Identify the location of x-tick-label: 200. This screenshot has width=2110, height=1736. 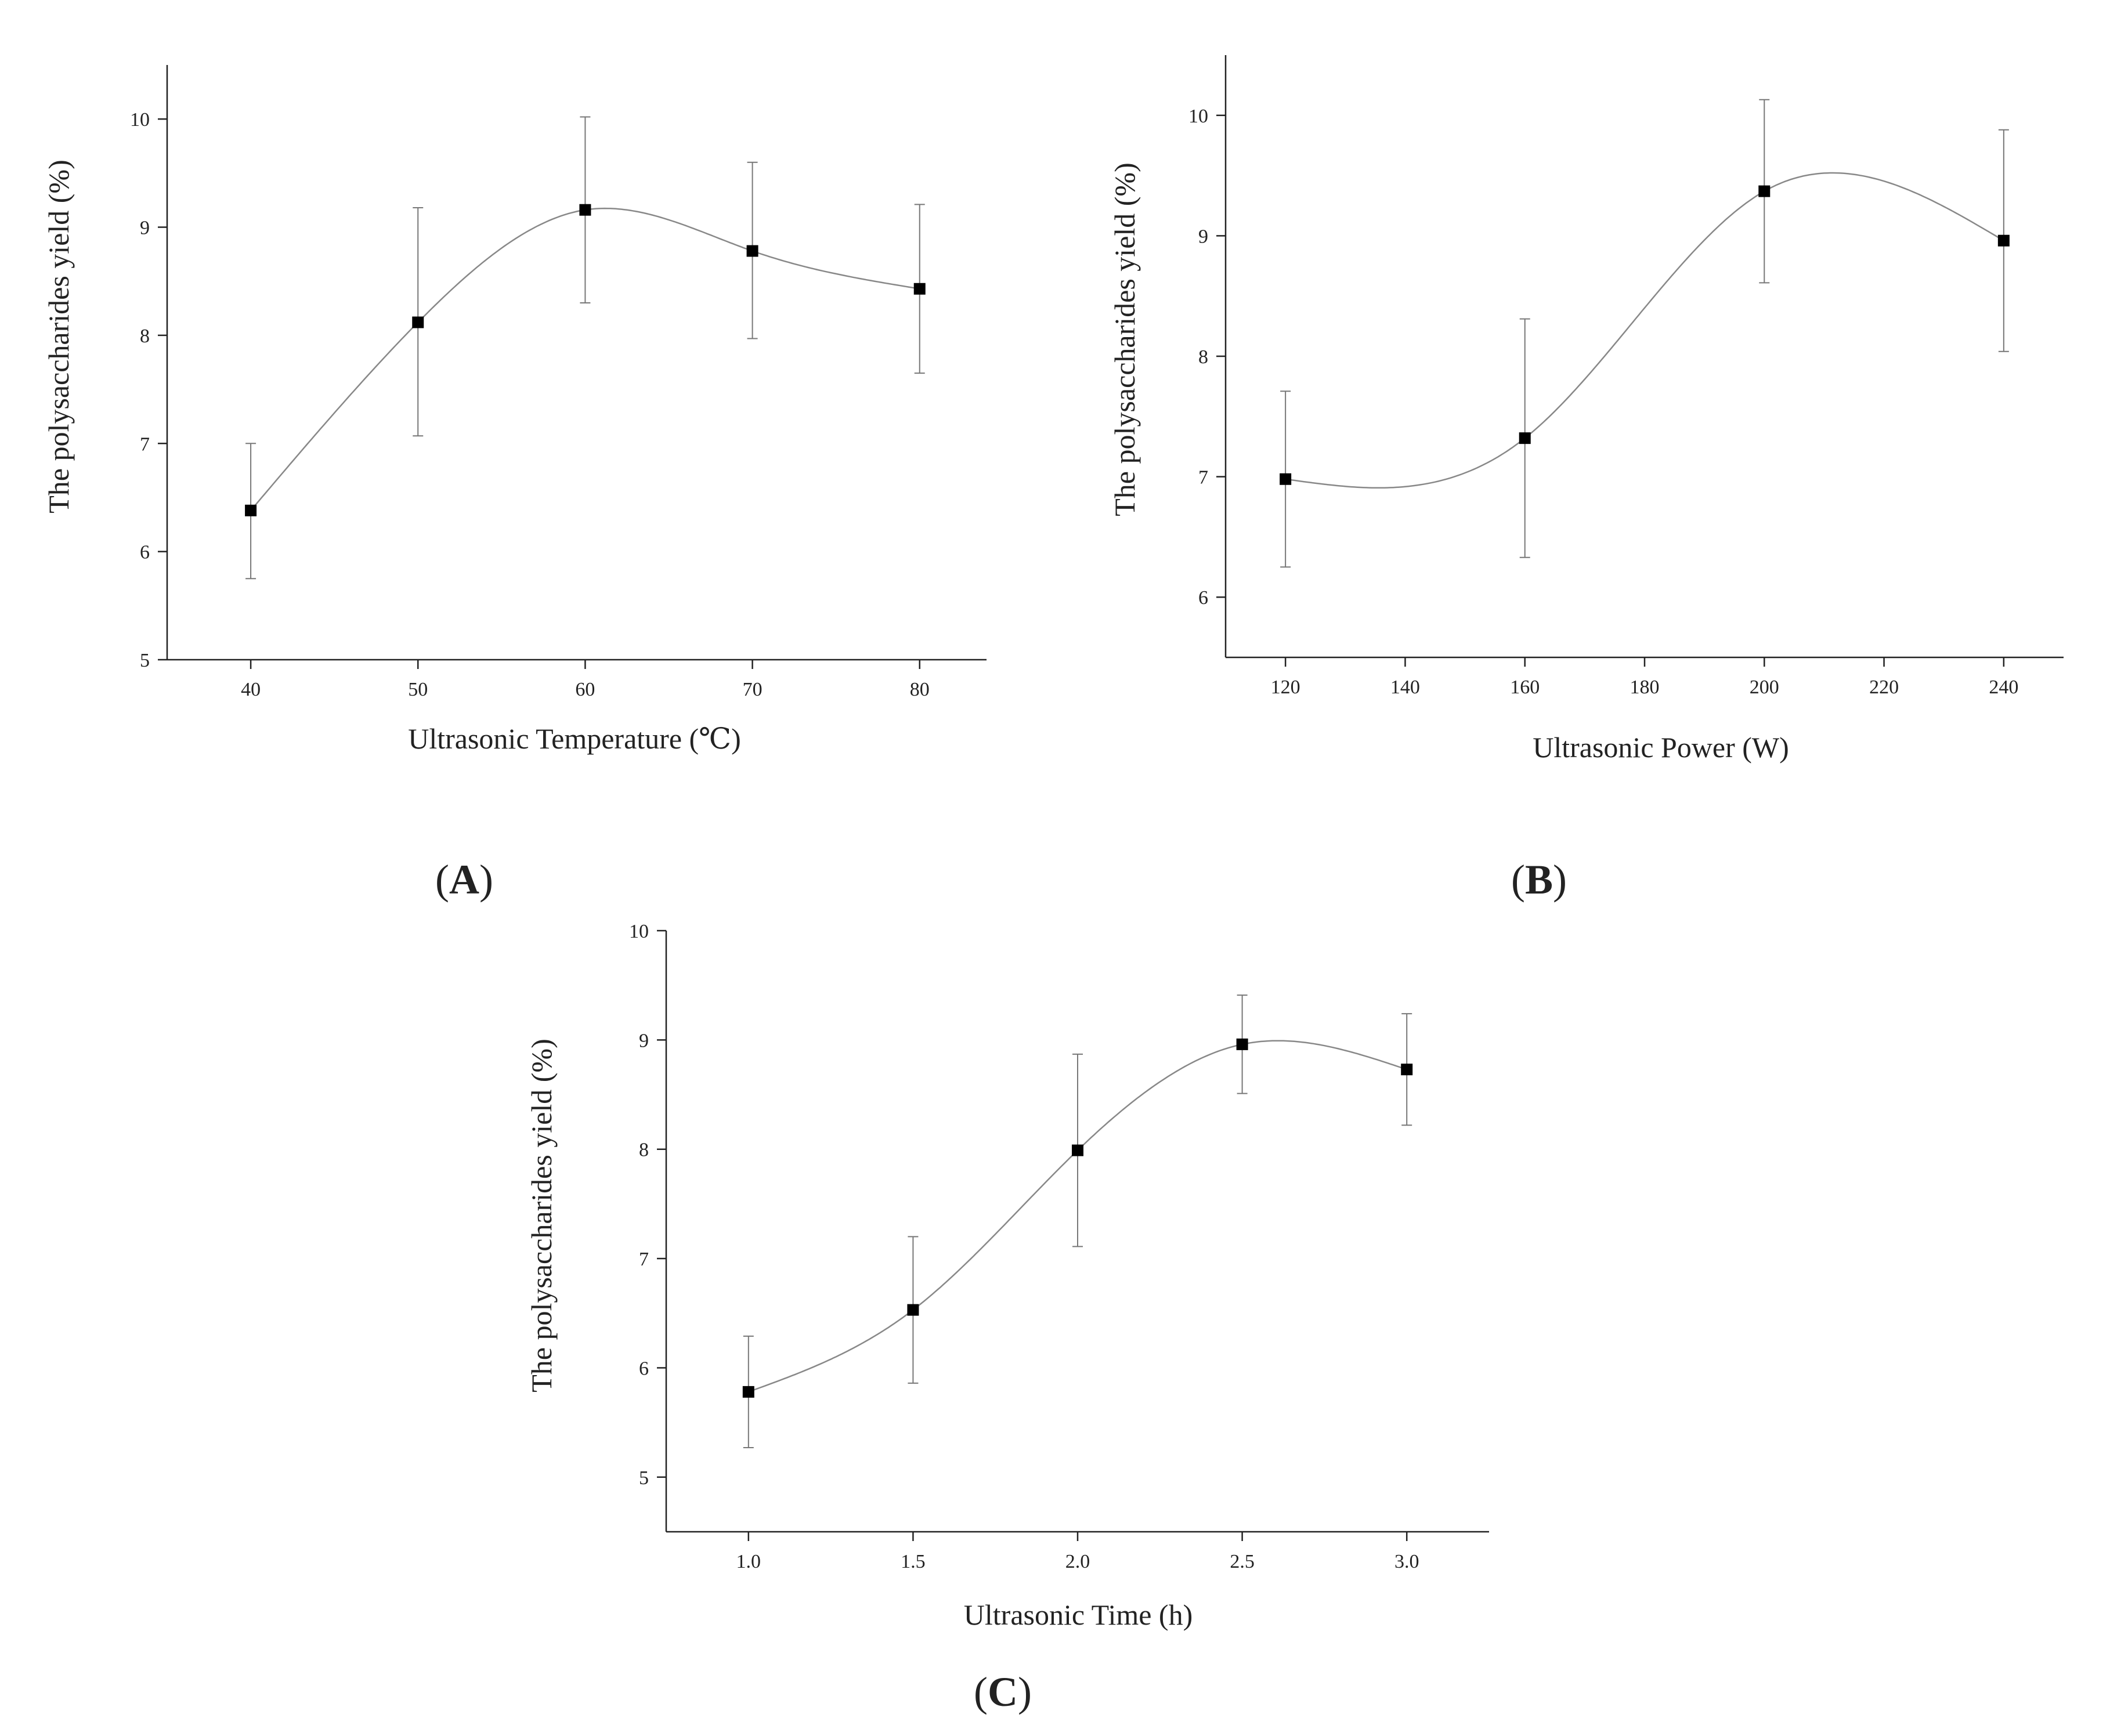
(1764, 687).